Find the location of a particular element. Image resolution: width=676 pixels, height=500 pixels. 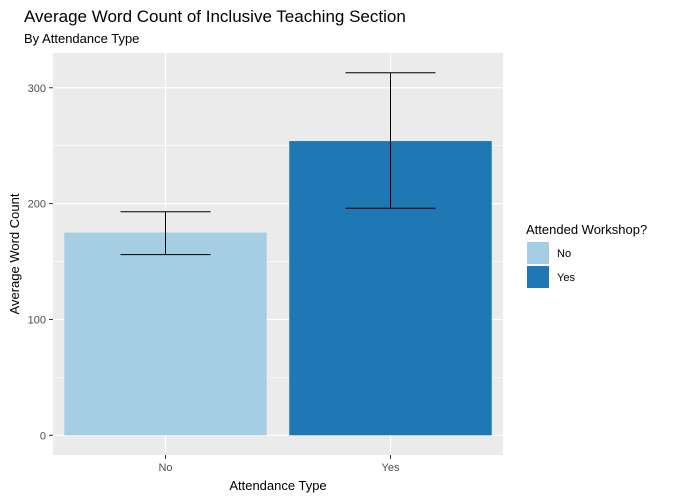

bar-no is located at coordinates (165, 334).